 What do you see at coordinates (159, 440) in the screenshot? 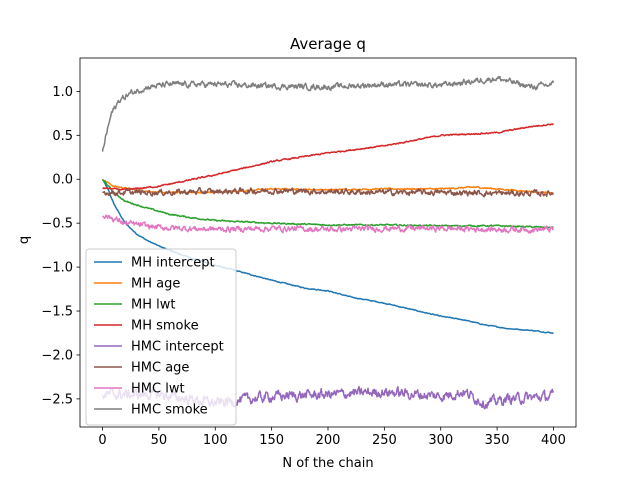
I see `x-tick-label: 50` at bounding box center [159, 440].